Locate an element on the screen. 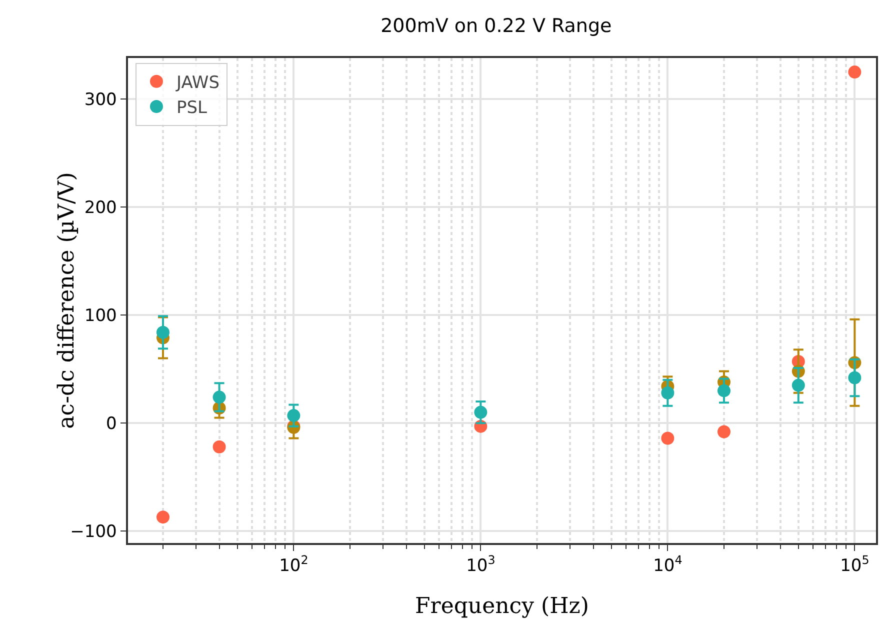 The image size is (886, 619). x-axis-title: Frequency (Hz) is located at coordinates (502, 606).